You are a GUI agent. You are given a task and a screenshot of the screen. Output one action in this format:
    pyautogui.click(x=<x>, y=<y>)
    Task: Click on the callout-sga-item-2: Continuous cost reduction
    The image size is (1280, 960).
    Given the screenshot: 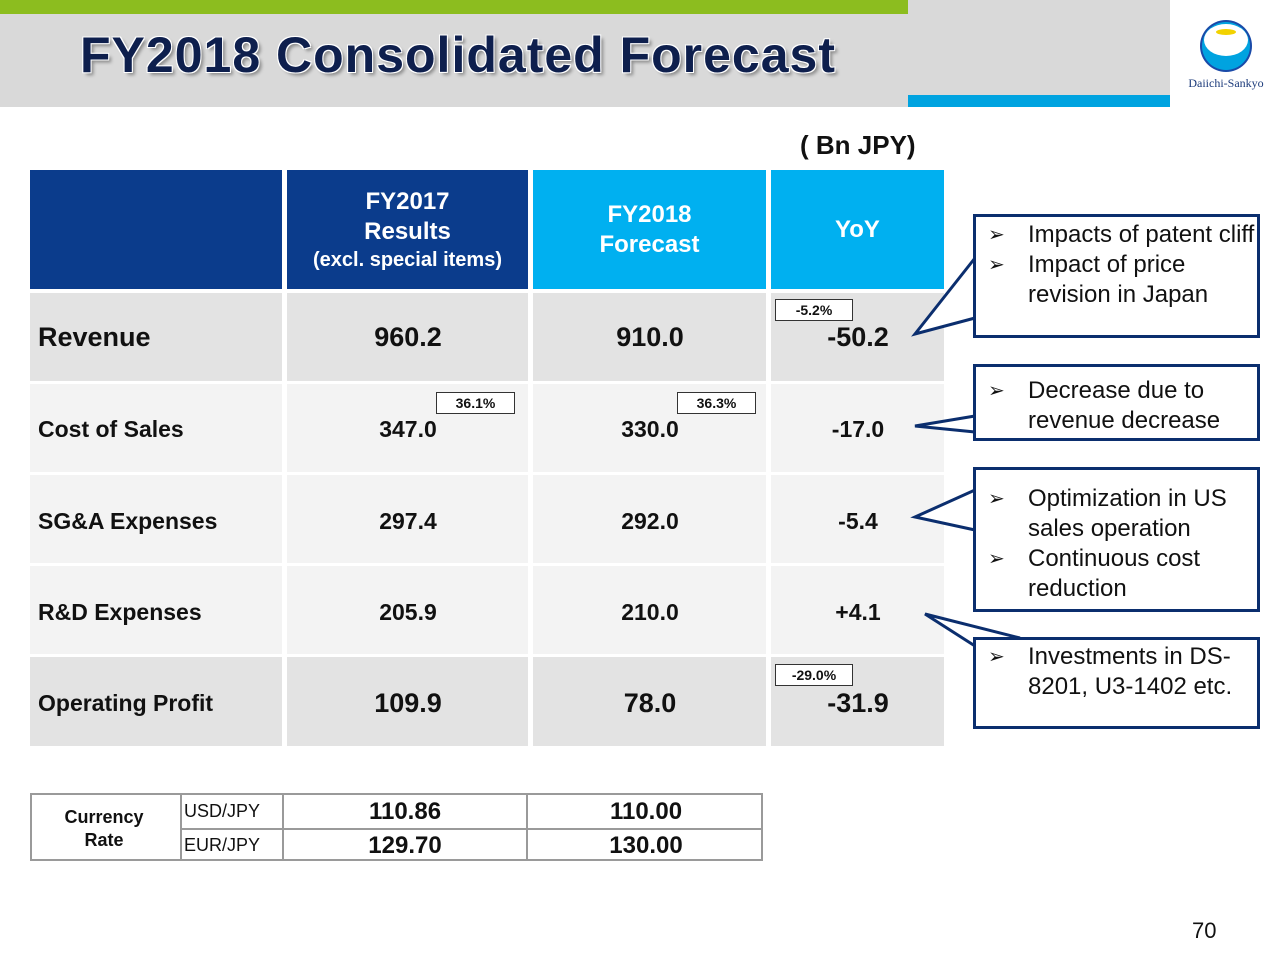 What is the action you would take?
    pyautogui.click(x=1116, y=574)
    